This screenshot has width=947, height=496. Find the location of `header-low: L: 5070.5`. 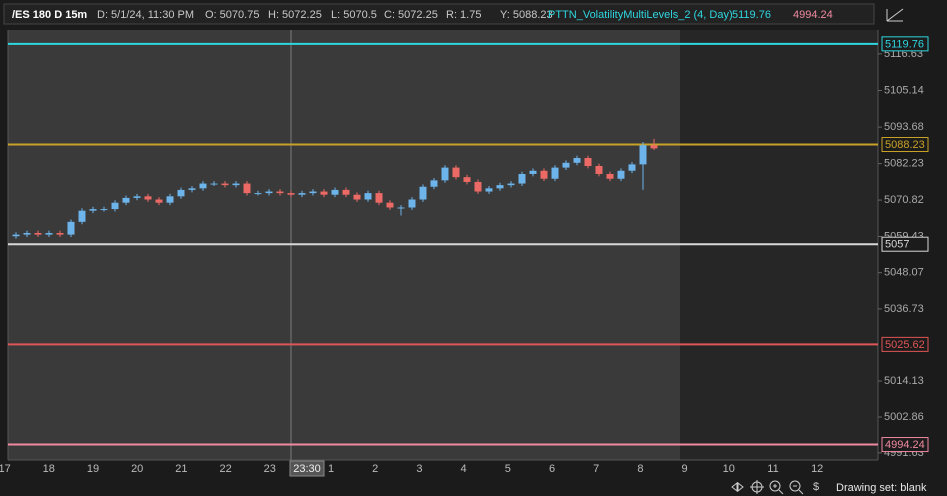

header-low: L: 5070.5 is located at coordinates (354, 15).